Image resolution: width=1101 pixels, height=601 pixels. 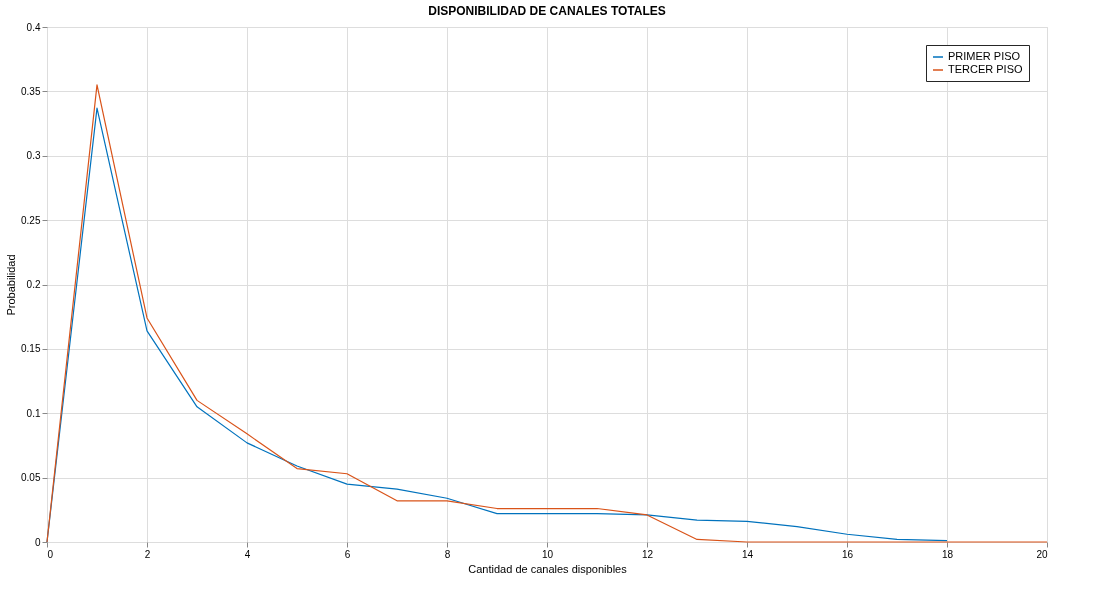 What do you see at coordinates (31, 91) in the screenshot?
I see `y-tick-label: 0.35` at bounding box center [31, 91].